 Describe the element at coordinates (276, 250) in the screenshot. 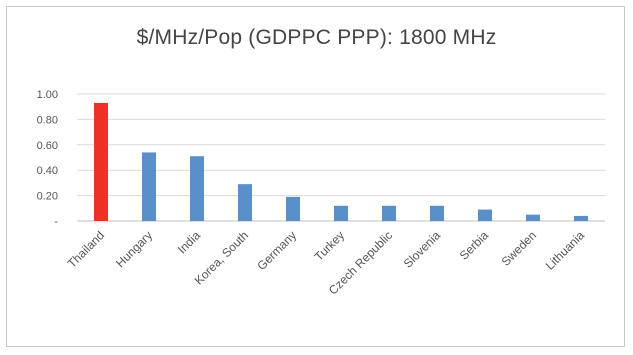

I see `x-tick-label: Germany` at that location.